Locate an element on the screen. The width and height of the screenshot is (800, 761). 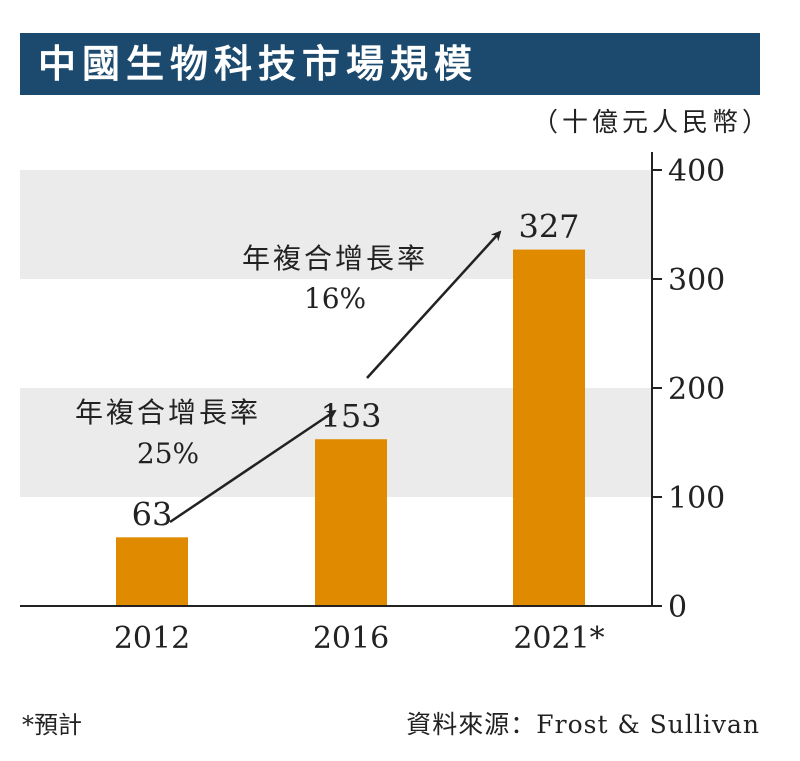
value-label: 63 is located at coordinates (152, 514).